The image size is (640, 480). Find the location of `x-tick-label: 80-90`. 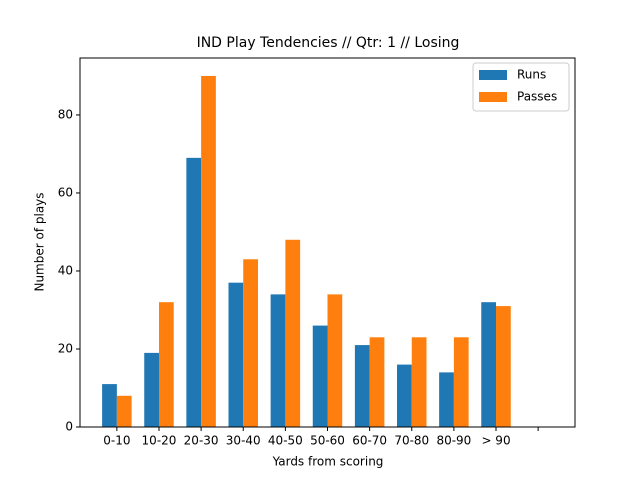

x-tick-label: 80-90 is located at coordinates (453, 441).